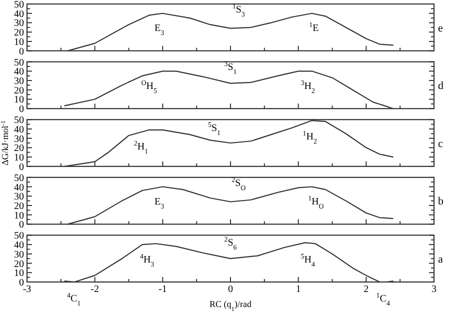 This screenshot has height=312, width=451. Describe the element at coordinates (314, 27) in the screenshot. I see `annotation: $^{1}$E` at that location.